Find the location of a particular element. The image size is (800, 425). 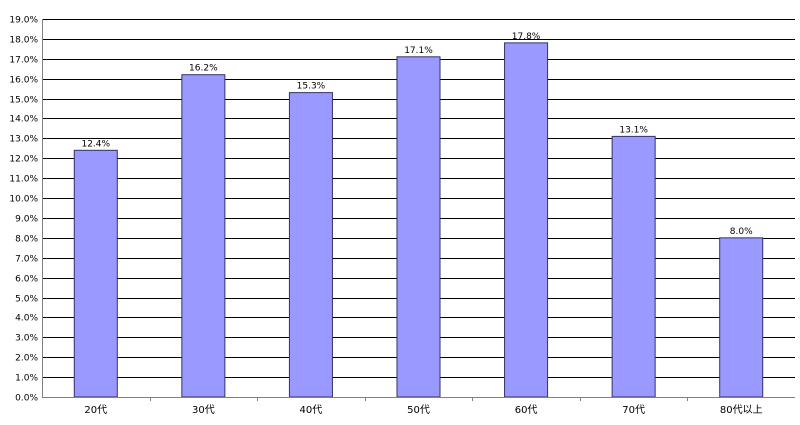

data-label: 16.2% is located at coordinates (203, 69).